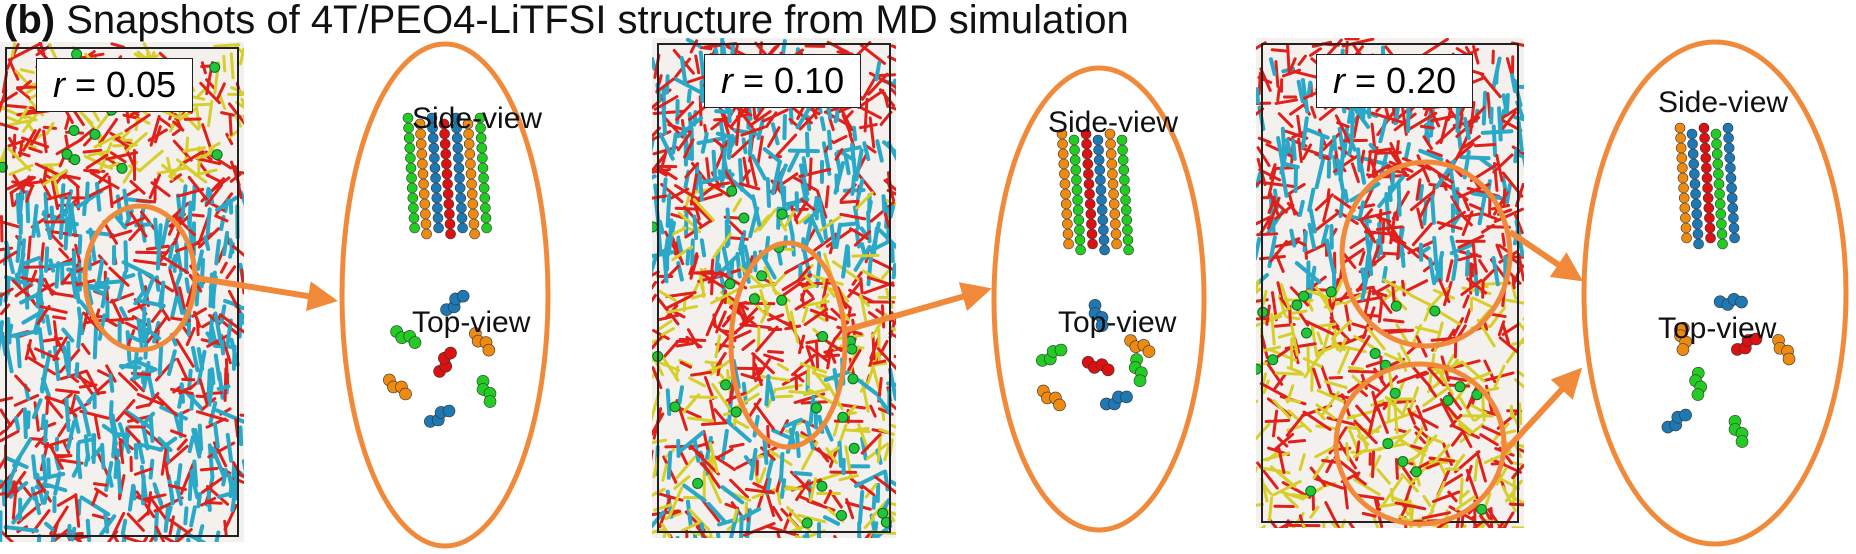  I want to click on snapshot-r010, so click(774, 288).